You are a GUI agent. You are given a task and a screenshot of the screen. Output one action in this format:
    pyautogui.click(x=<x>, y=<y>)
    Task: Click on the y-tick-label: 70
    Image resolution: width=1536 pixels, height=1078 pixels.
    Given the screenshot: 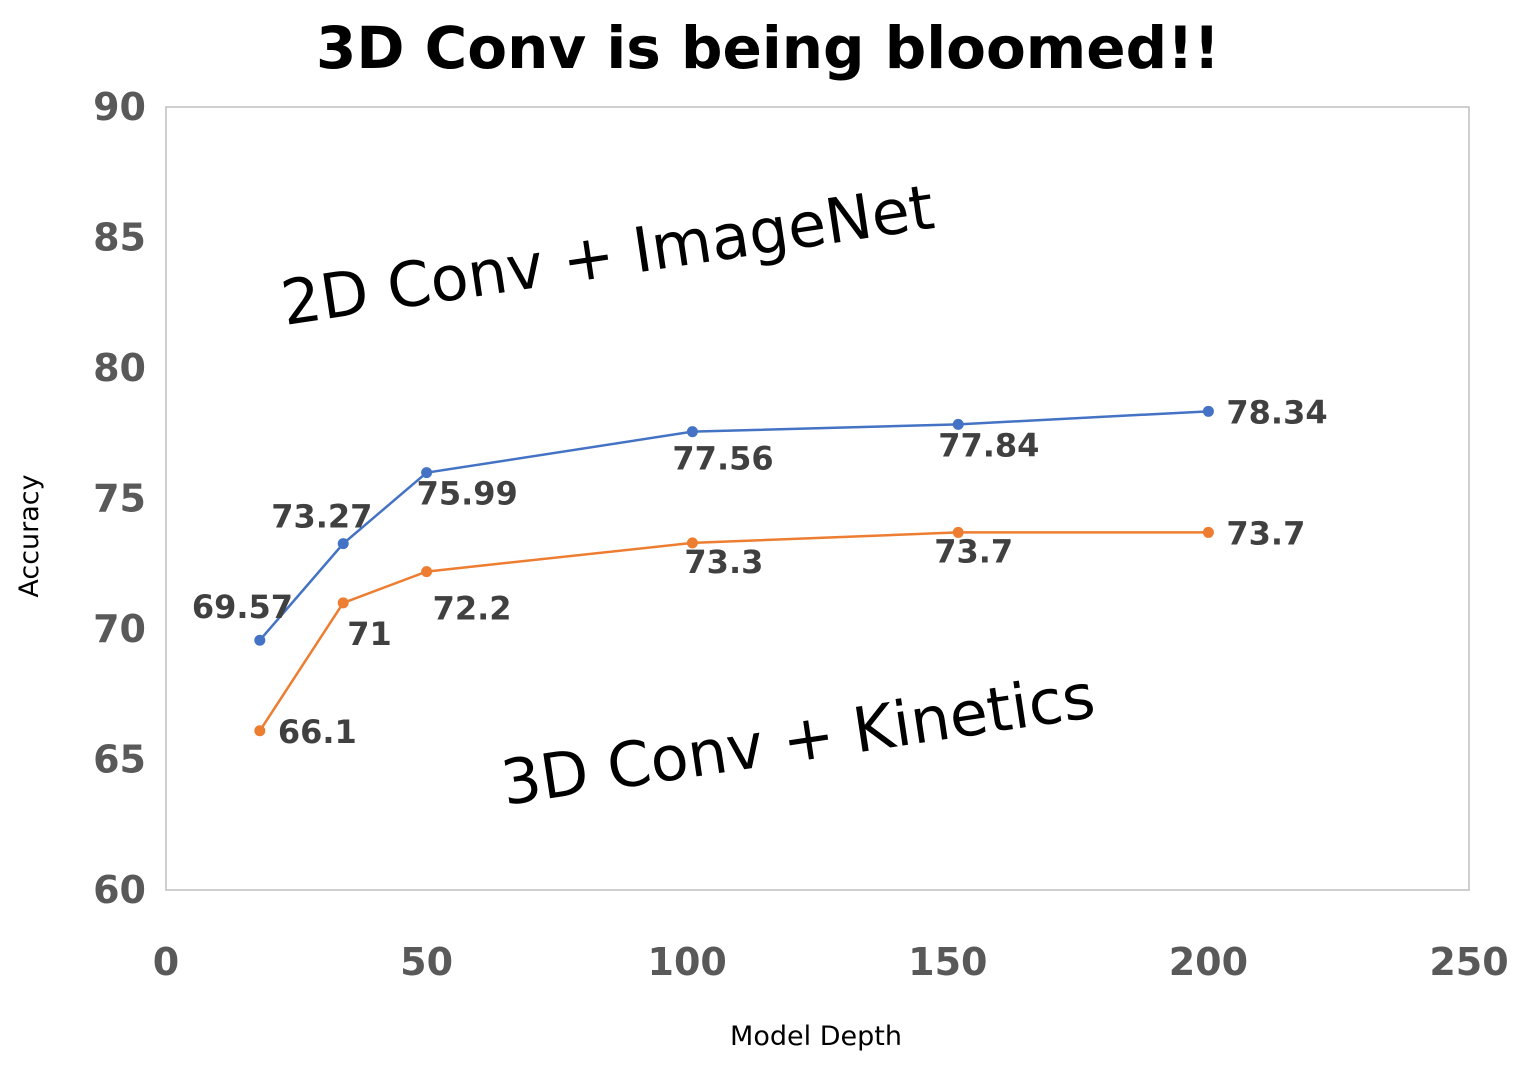 What is the action you would take?
    pyautogui.click(x=119, y=629)
    